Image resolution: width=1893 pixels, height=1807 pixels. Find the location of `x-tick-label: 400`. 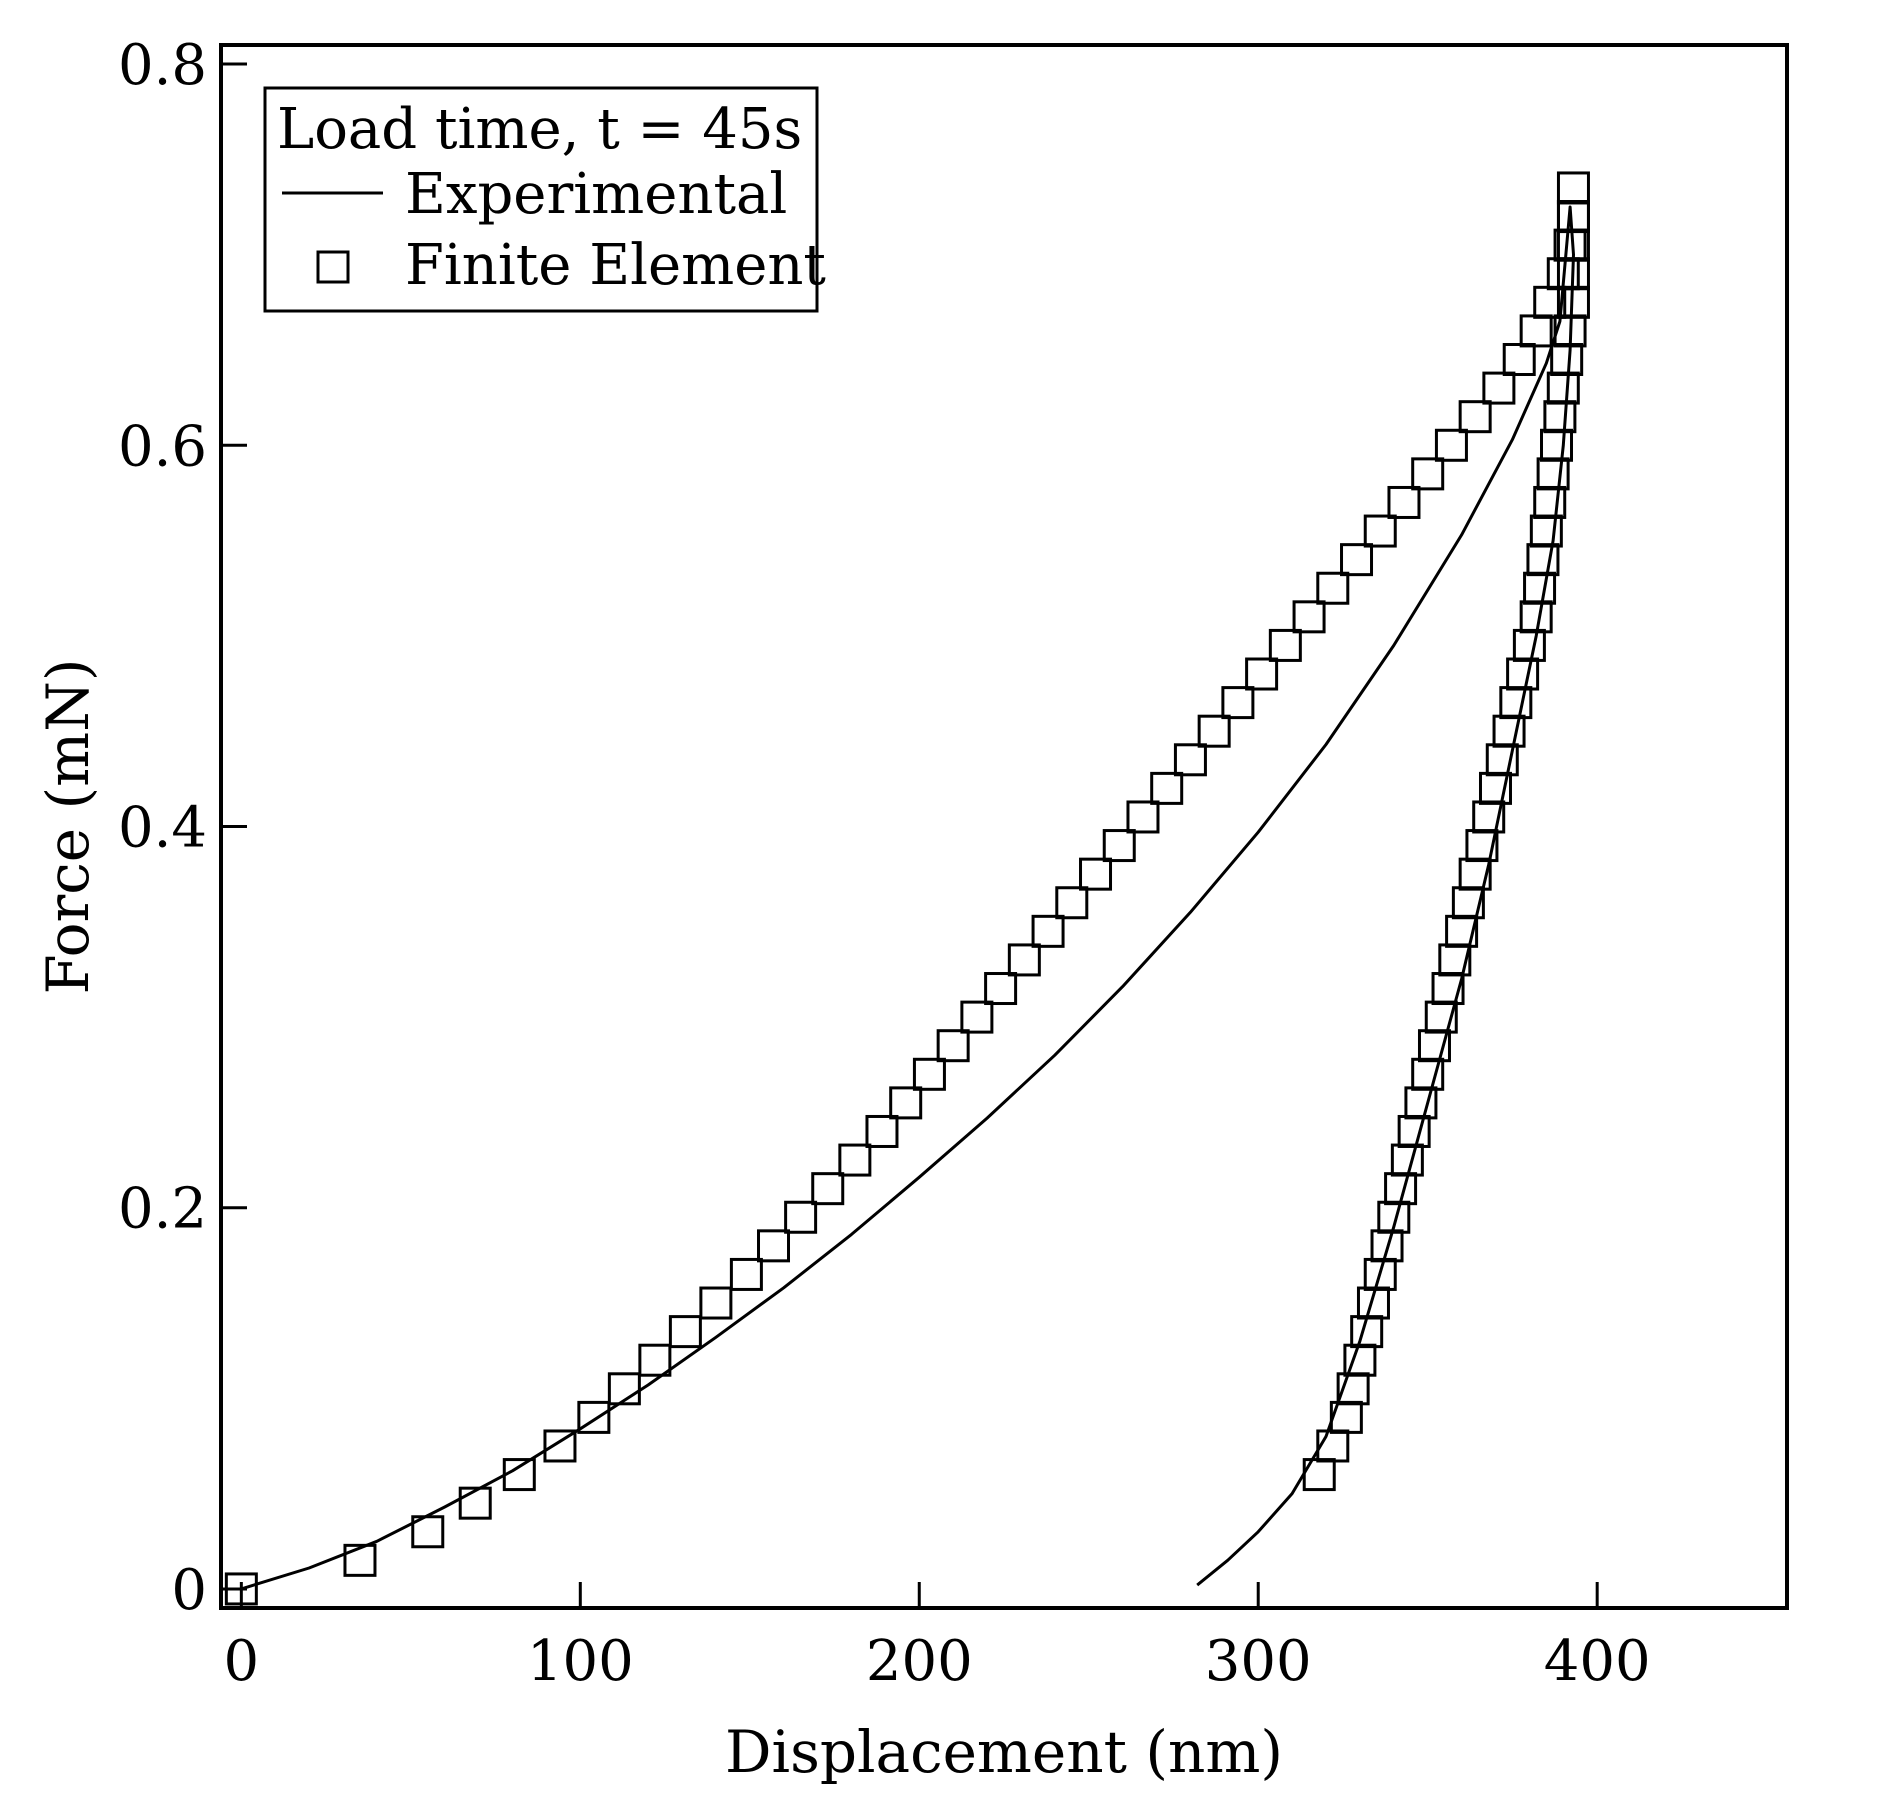

x-tick-label: 400 is located at coordinates (1597, 1661).